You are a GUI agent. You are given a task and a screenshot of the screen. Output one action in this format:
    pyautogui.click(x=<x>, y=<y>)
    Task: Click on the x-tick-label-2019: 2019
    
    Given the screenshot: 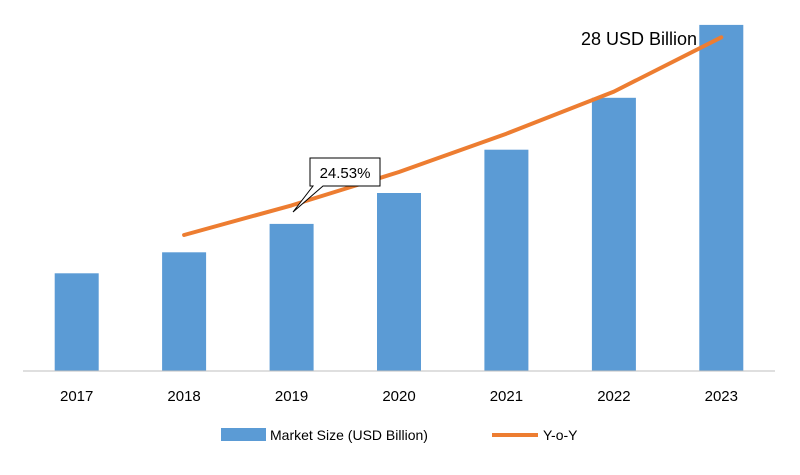 What is the action you would take?
    pyautogui.click(x=291, y=396)
    